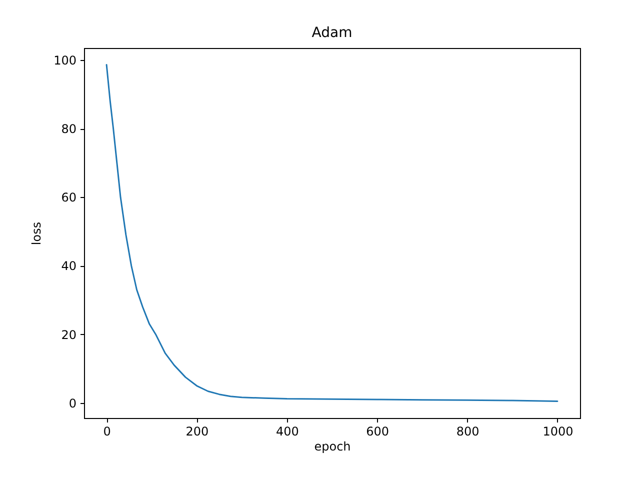 Image resolution: width=640 pixels, height=480 pixels. What do you see at coordinates (65, 61) in the screenshot?
I see `y-tick-label: 100` at bounding box center [65, 61].